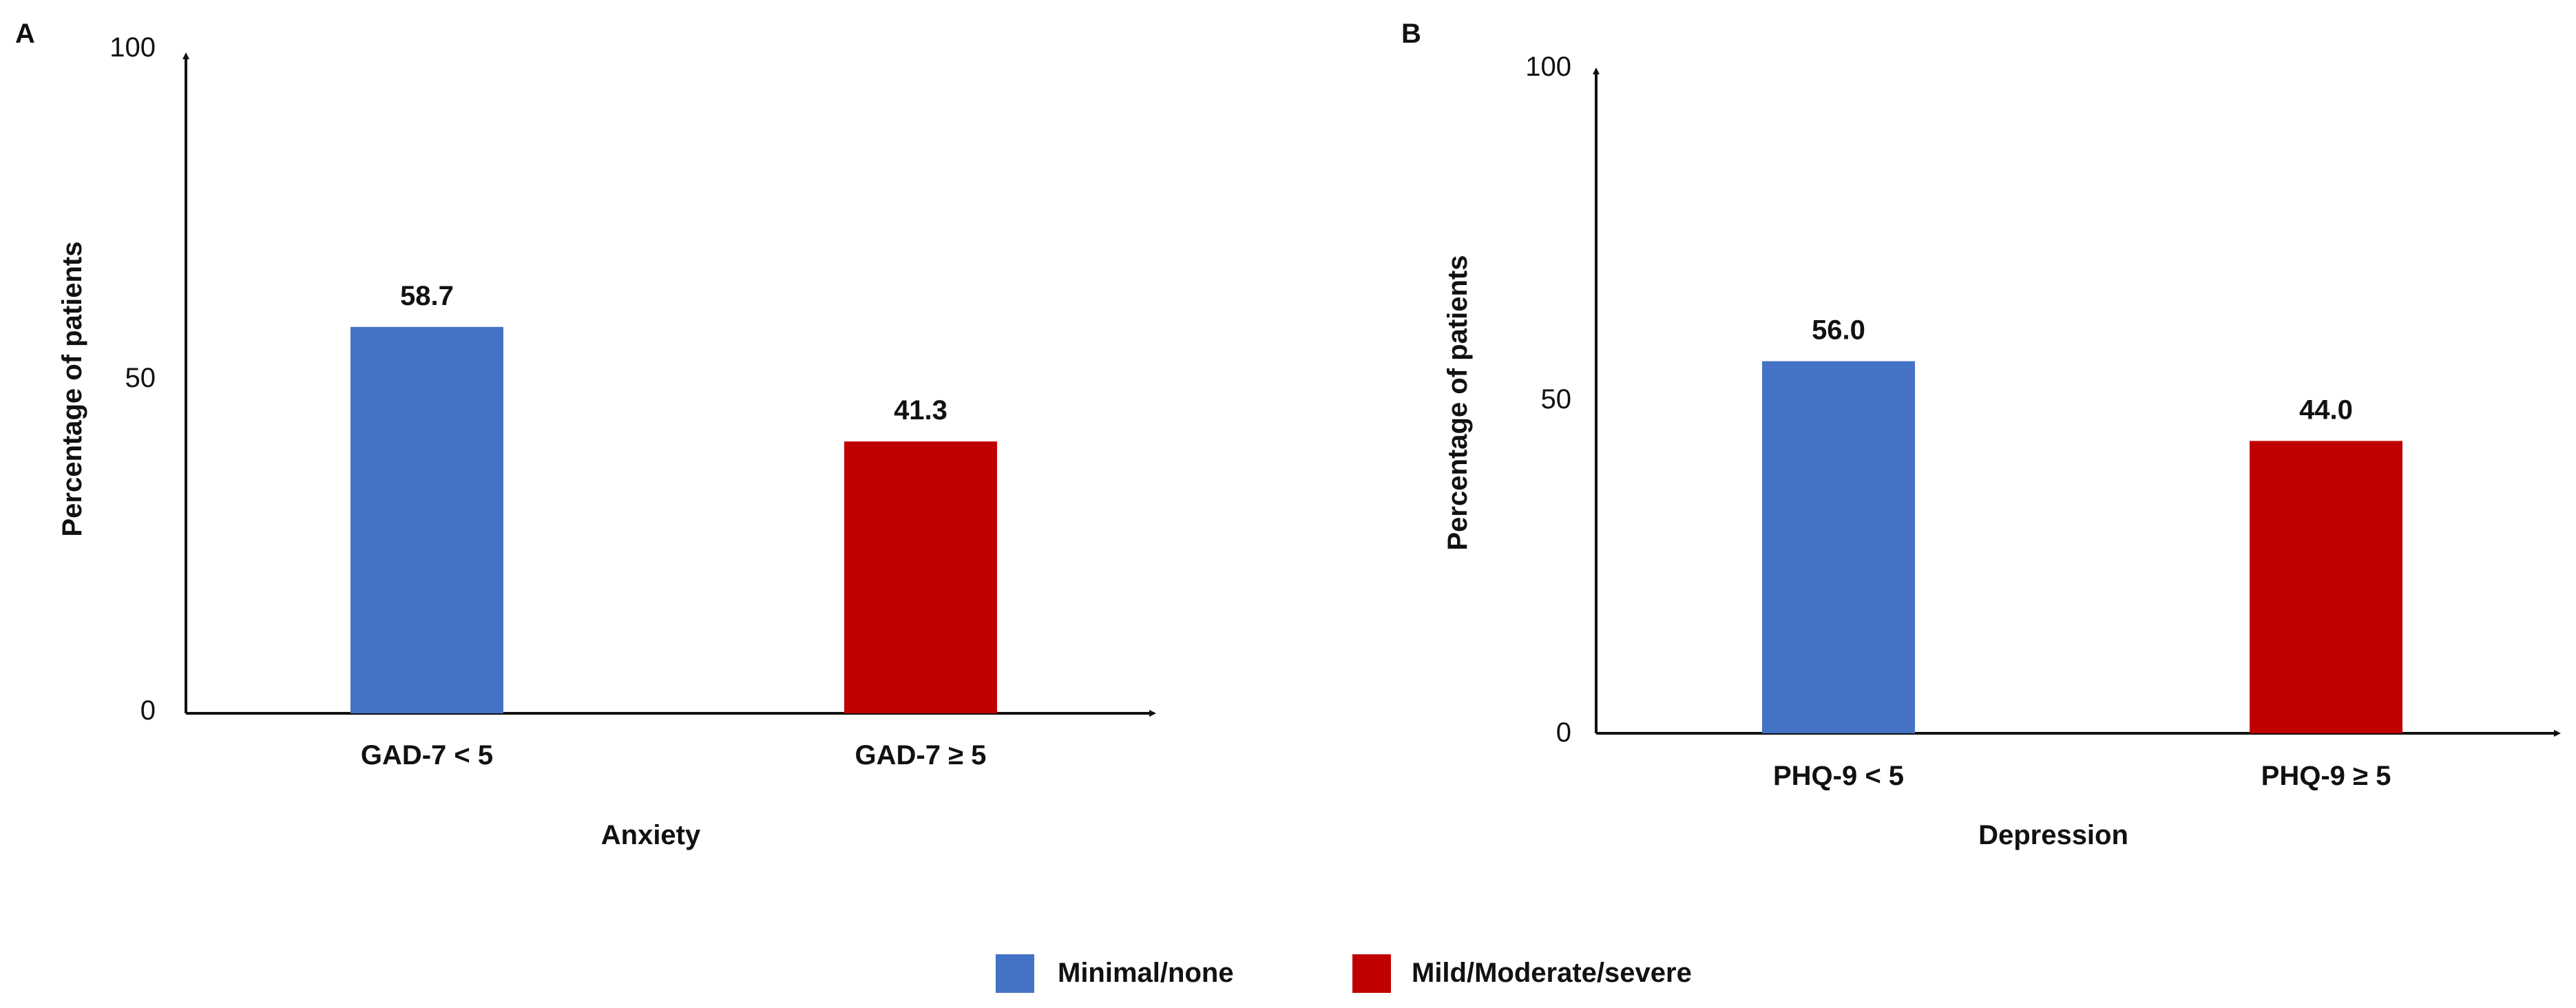 This screenshot has width=2576, height=1008. Describe the element at coordinates (1146, 973) in the screenshot. I see `legend-label-minimal: Minimal/none` at that location.